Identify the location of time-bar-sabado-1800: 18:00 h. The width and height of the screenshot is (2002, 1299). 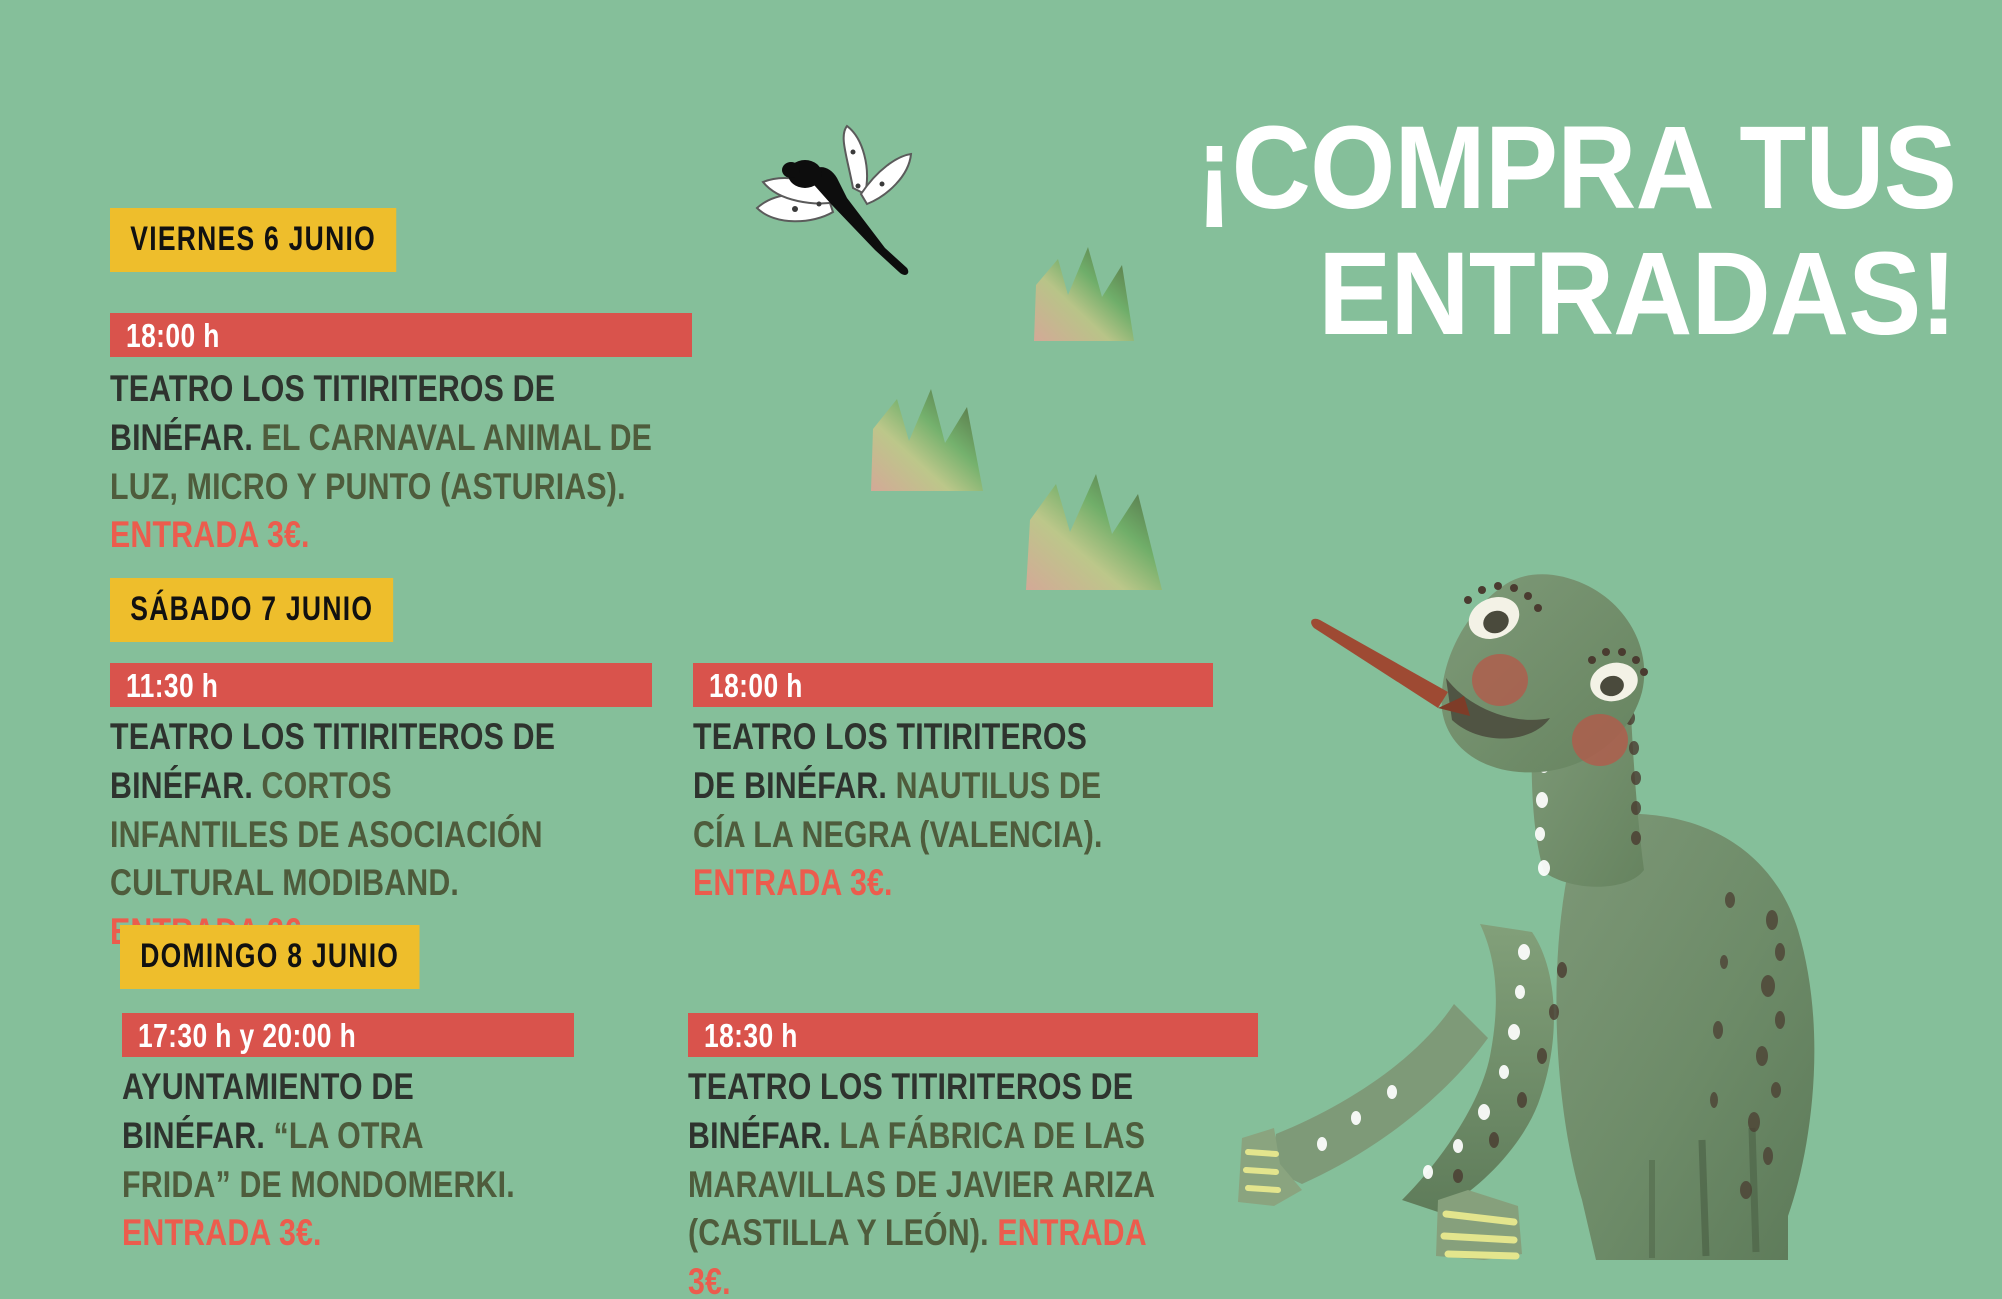
(953, 685).